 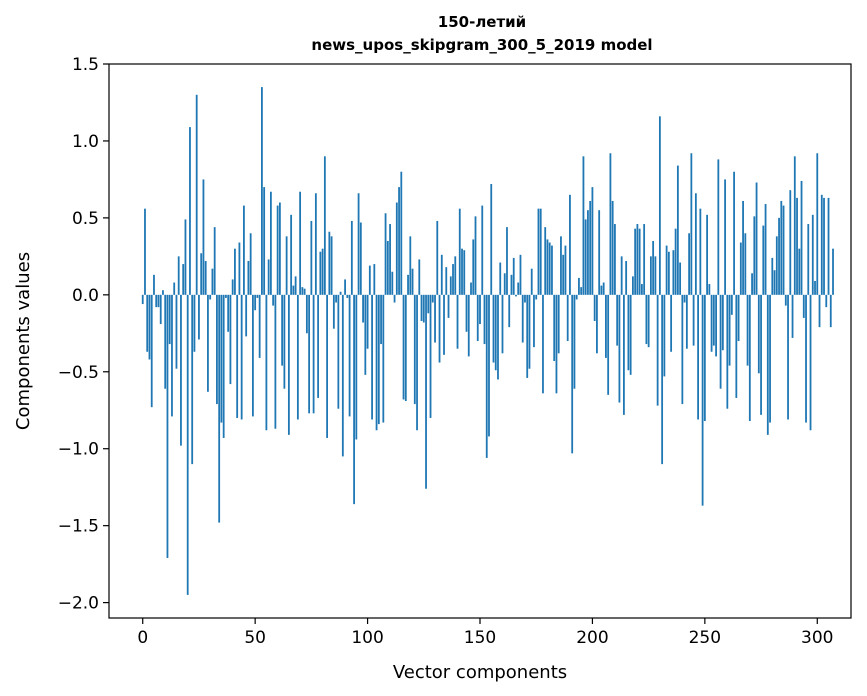 I want to click on y-tick-label: 0.5, so click(x=85, y=219).